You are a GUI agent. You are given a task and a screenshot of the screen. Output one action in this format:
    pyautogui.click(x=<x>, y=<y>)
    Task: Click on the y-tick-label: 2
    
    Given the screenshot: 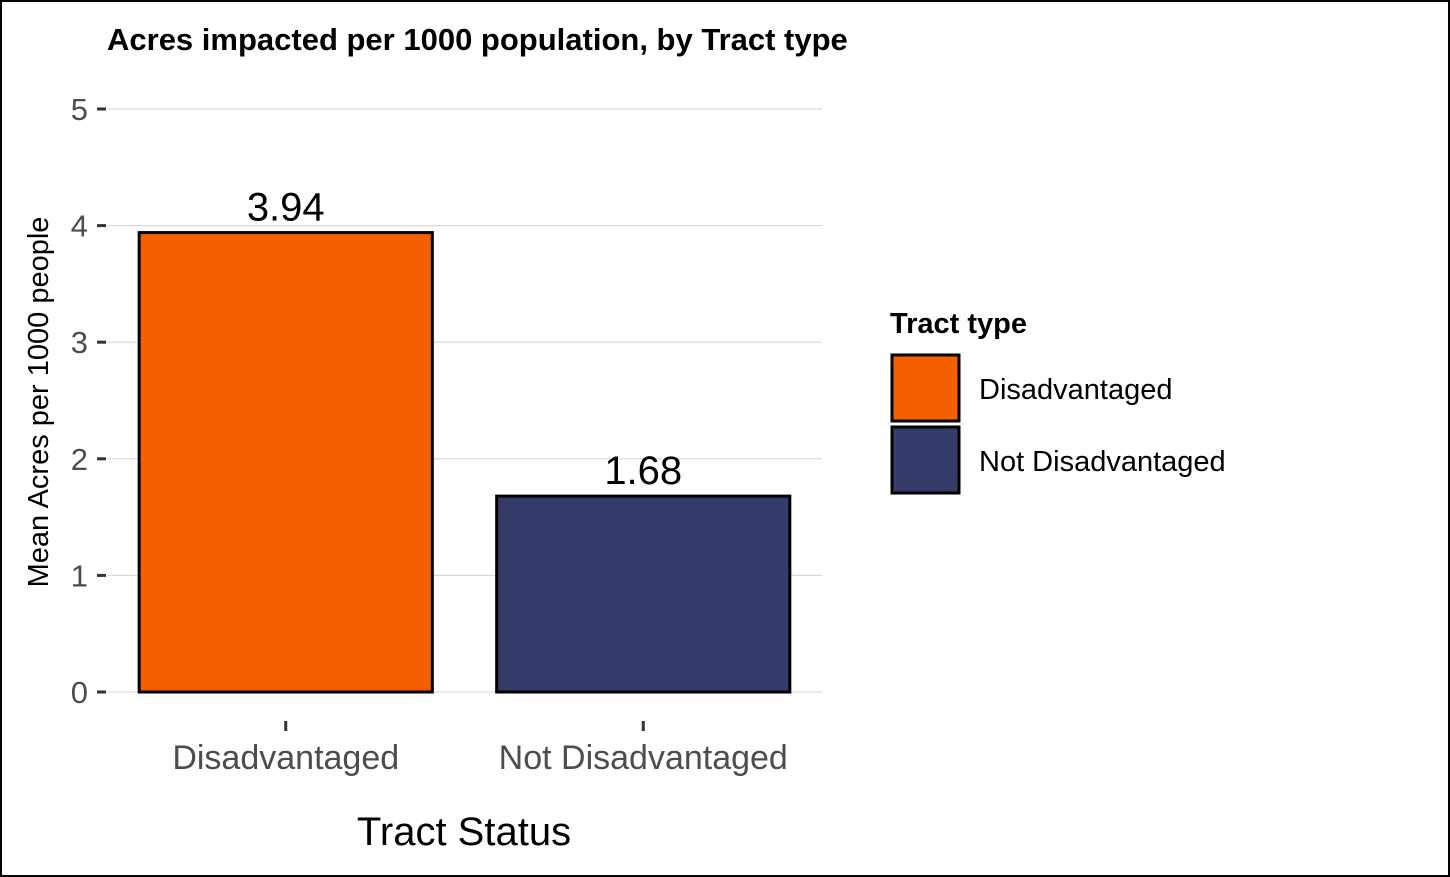 What is the action you would take?
    pyautogui.click(x=79, y=459)
    